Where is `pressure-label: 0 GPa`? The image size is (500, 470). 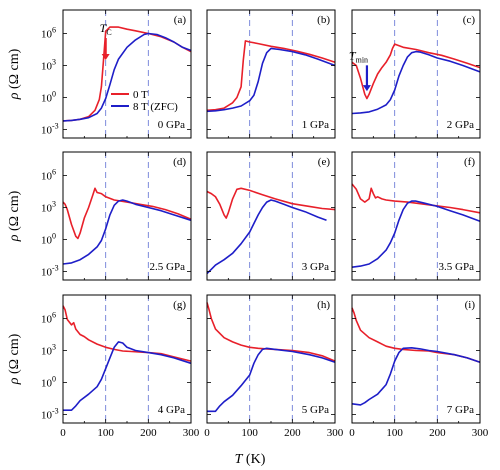
pressure-label: 0 GPa is located at coordinates (171, 125).